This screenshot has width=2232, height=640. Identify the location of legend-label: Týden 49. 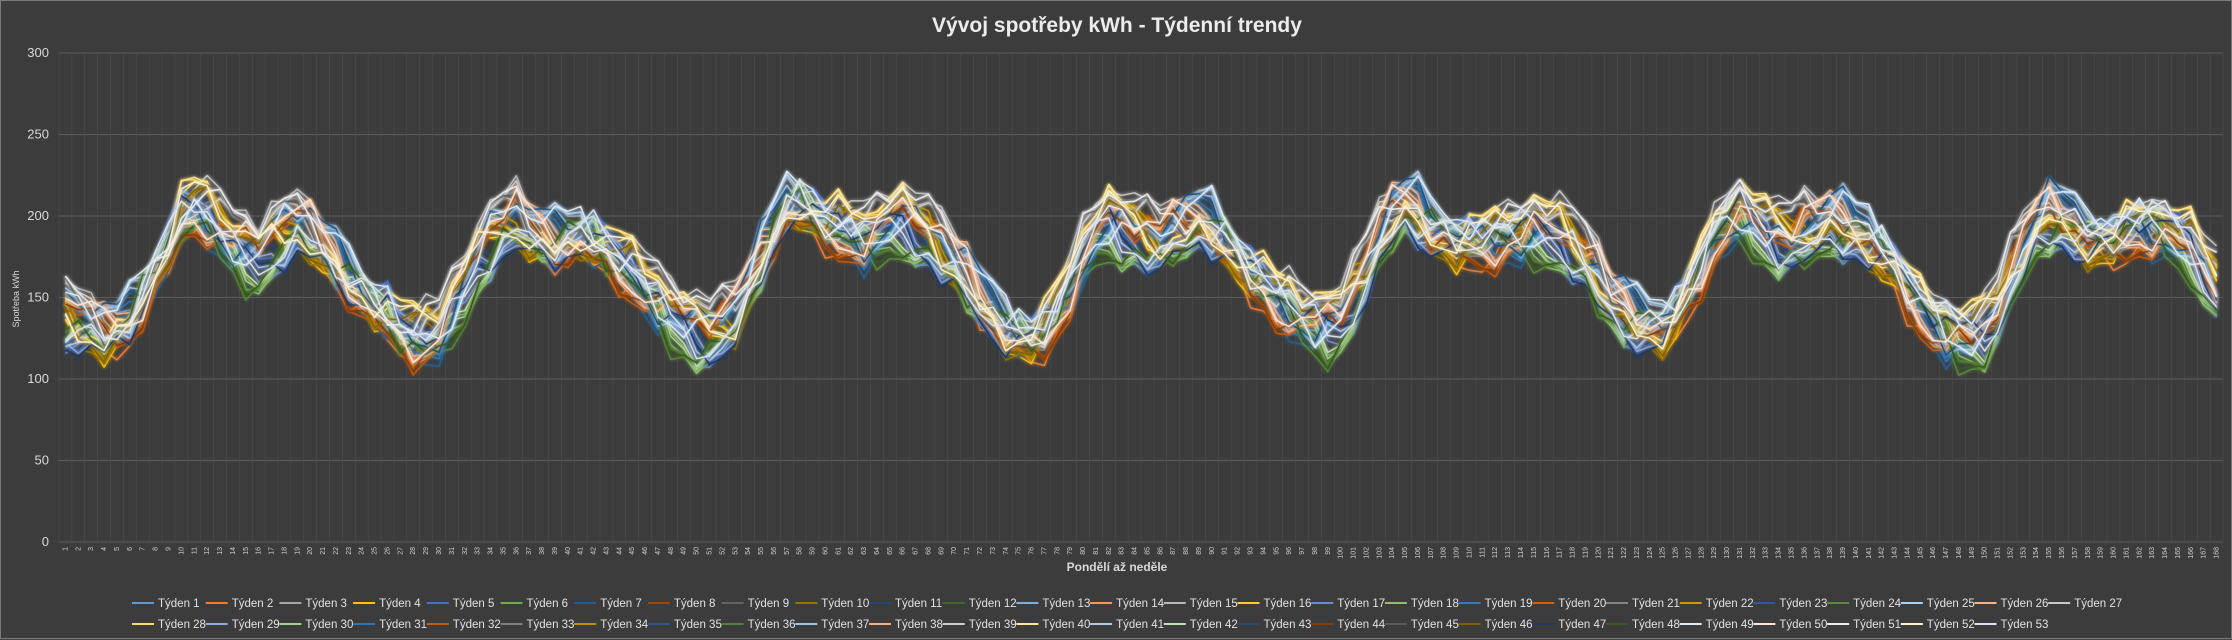
(1730, 625).